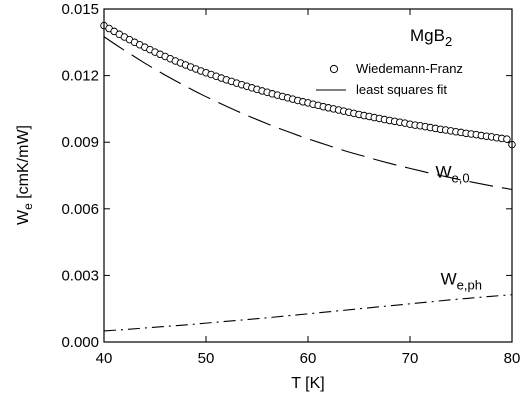 The height and width of the screenshot is (400, 522). What do you see at coordinates (80, 76) in the screenshot?
I see `y-tick-label: 0.012` at bounding box center [80, 76].